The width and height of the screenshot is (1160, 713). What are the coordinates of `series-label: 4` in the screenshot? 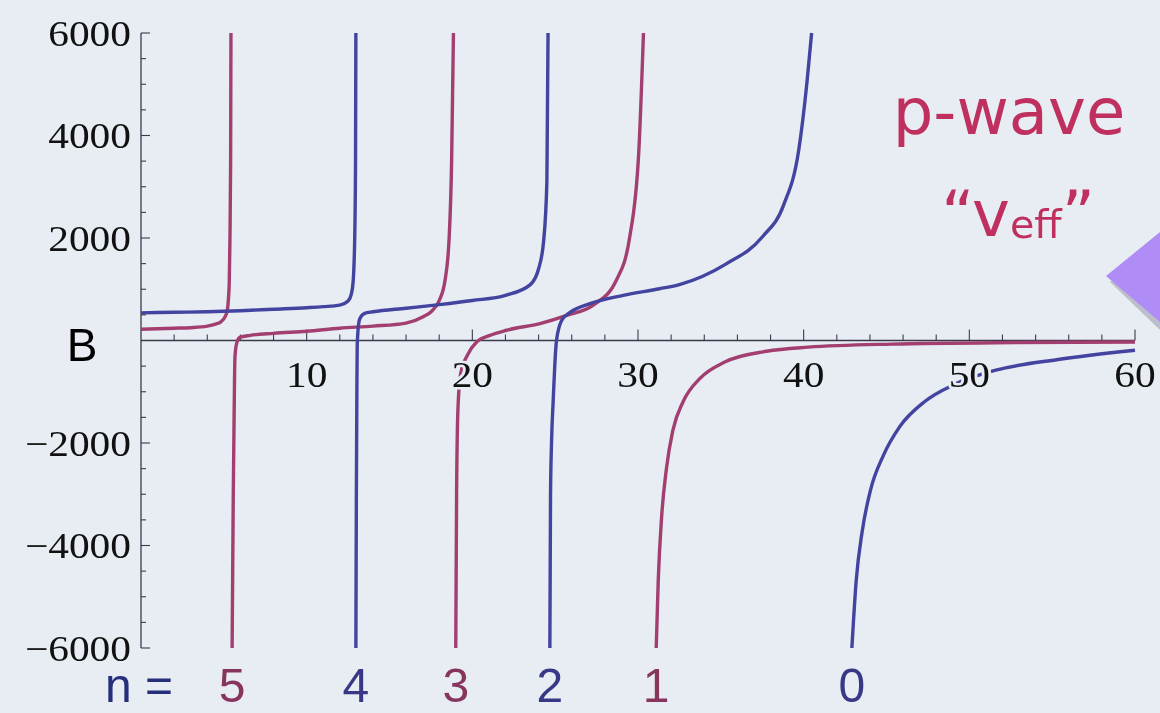 It's located at (356, 685).